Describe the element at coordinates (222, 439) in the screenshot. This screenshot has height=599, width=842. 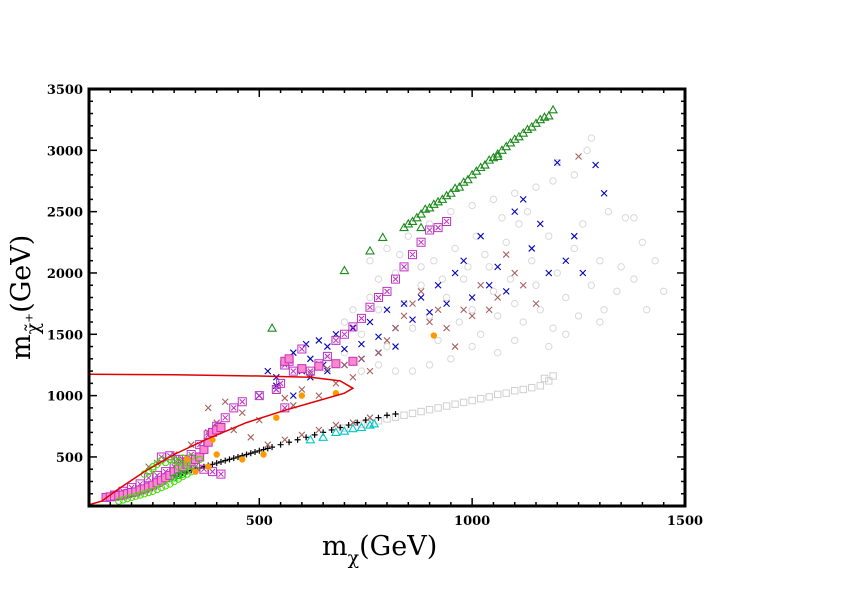
I see `boundary-curve` at that location.